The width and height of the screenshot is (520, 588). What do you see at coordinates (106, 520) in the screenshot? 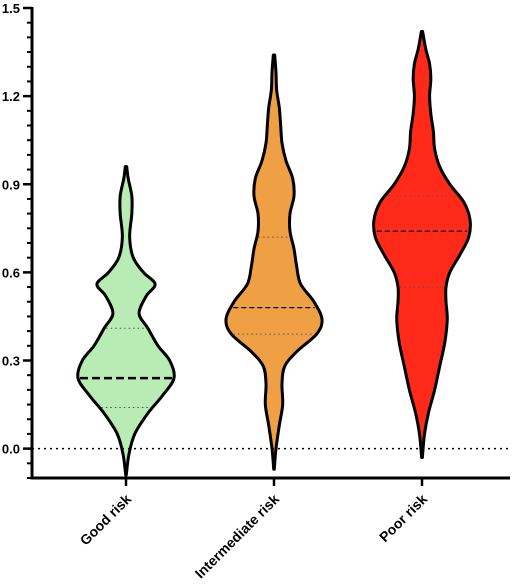
I see `x-tick-label: Good risk` at bounding box center [106, 520].